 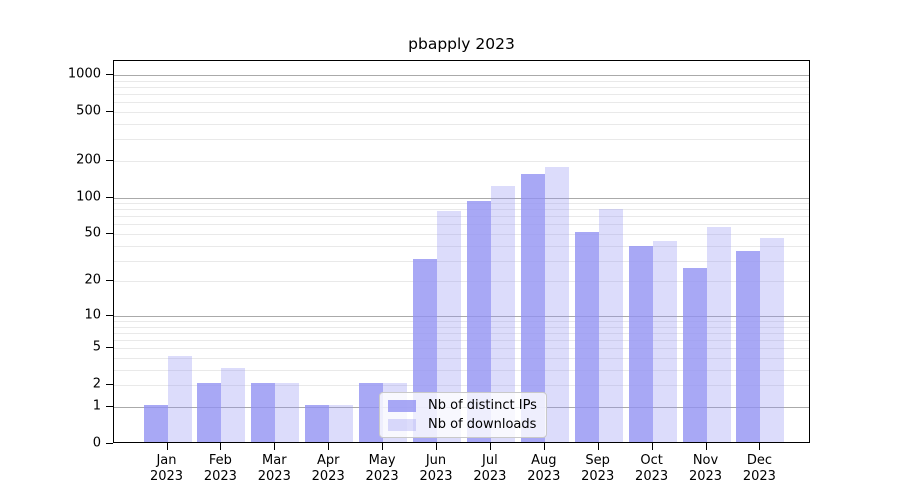 I want to click on legend: Nb of distinct IPs Nb of downloads, so click(x=463, y=415).